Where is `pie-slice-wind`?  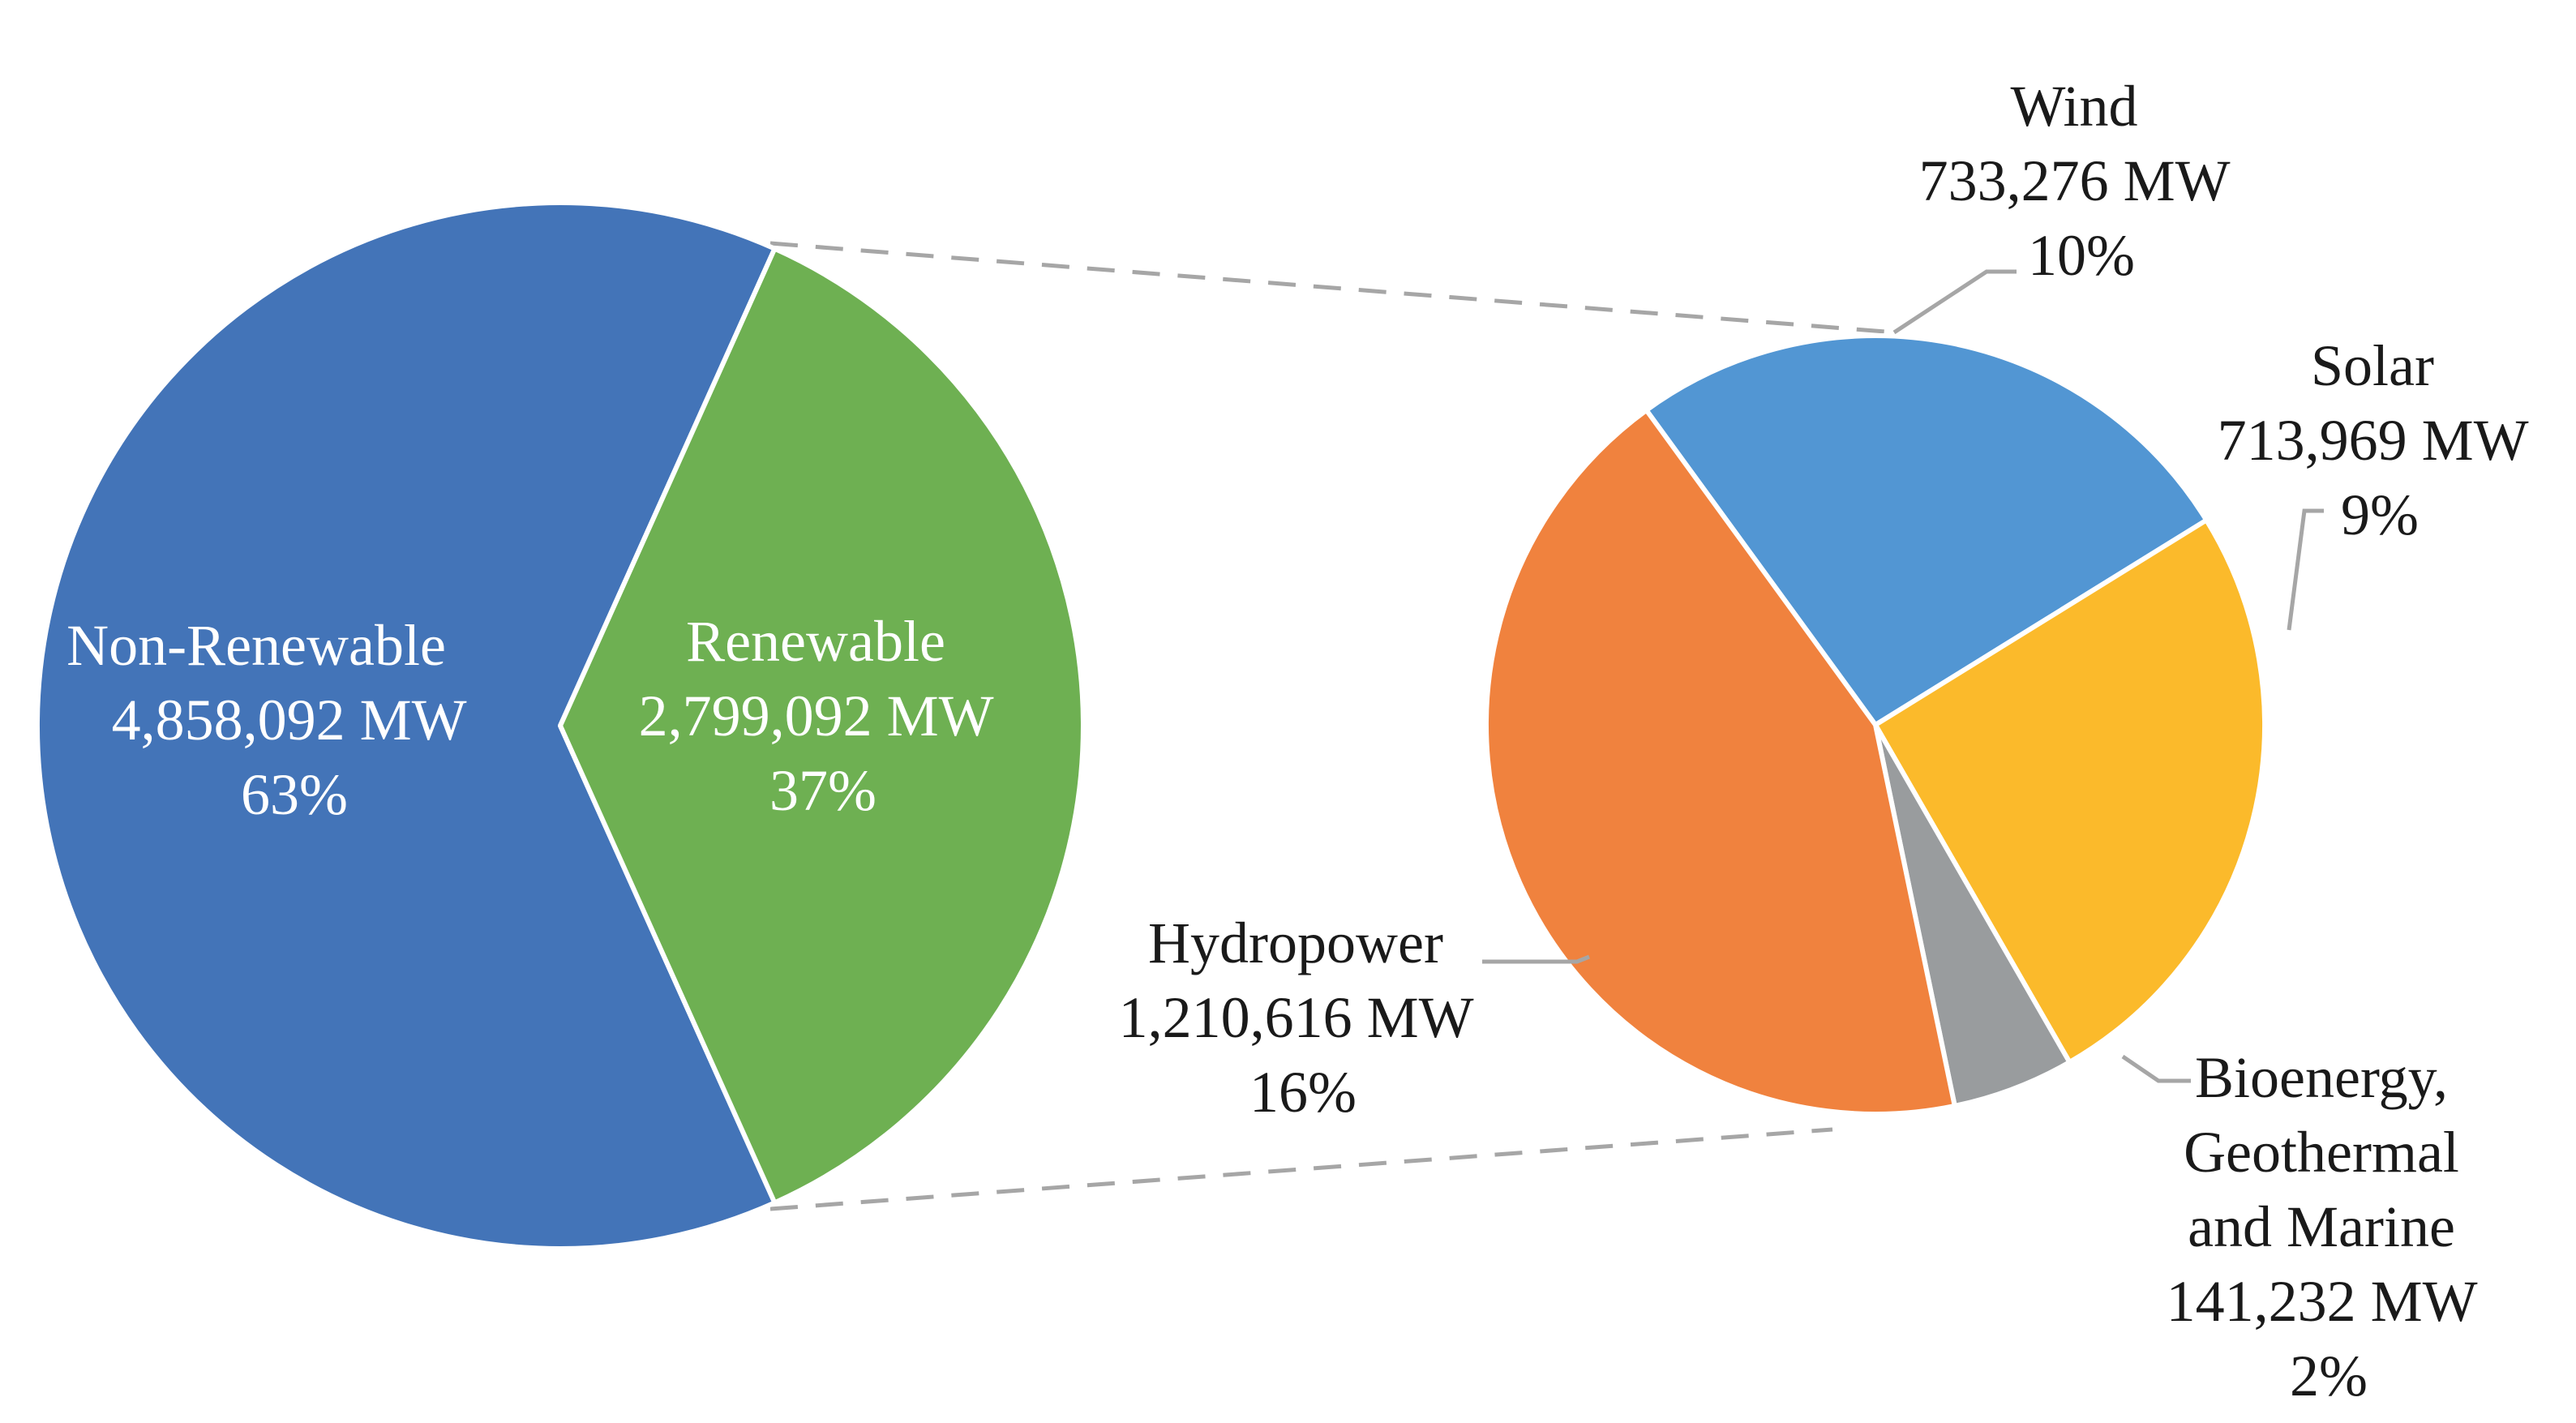
pie-slice-wind is located at coordinates (1927, 529).